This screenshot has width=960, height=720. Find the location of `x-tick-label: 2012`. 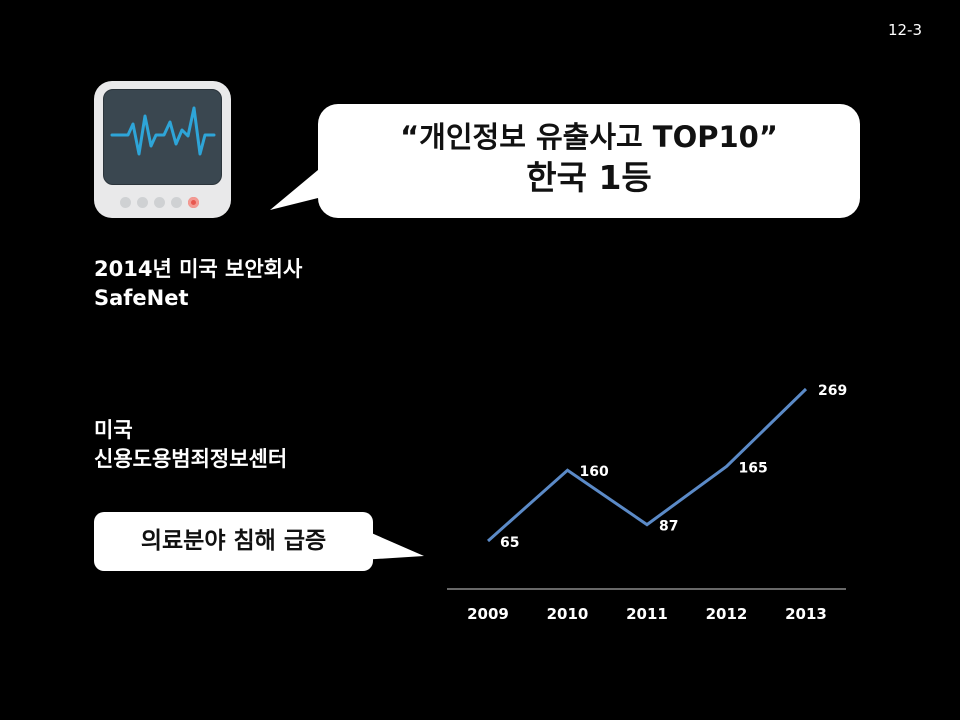

x-tick-label: 2012 is located at coordinates (727, 614).